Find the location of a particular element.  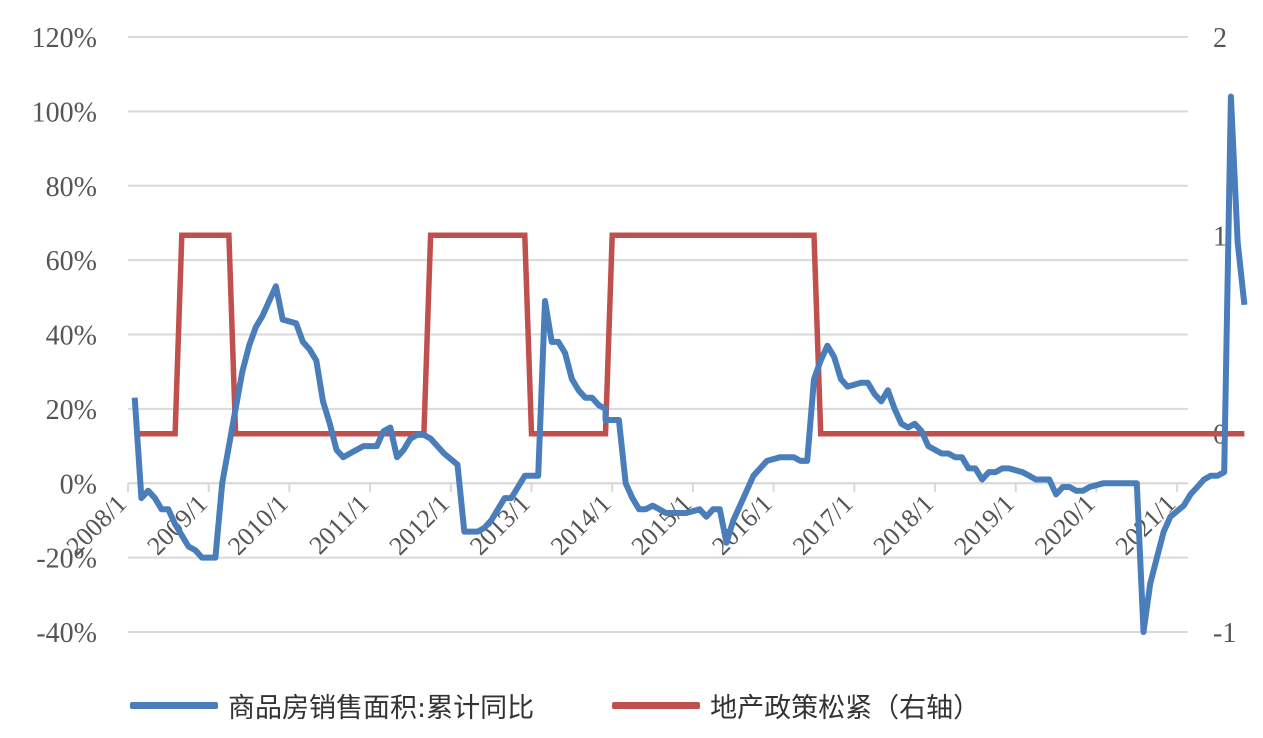

x-tick-label: 2019/1 is located at coordinates (984, 525).